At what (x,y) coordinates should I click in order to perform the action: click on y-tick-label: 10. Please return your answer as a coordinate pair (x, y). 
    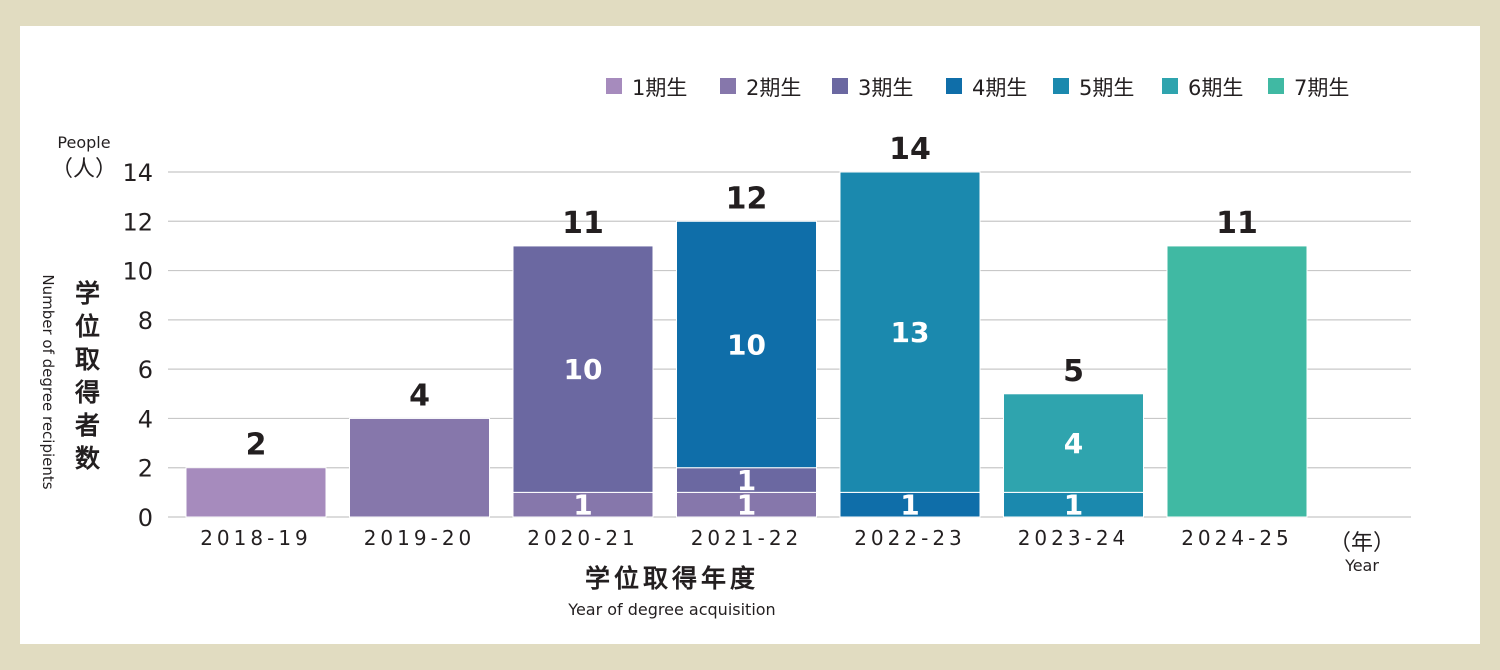
    Looking at the image, I should click on (137, 272).